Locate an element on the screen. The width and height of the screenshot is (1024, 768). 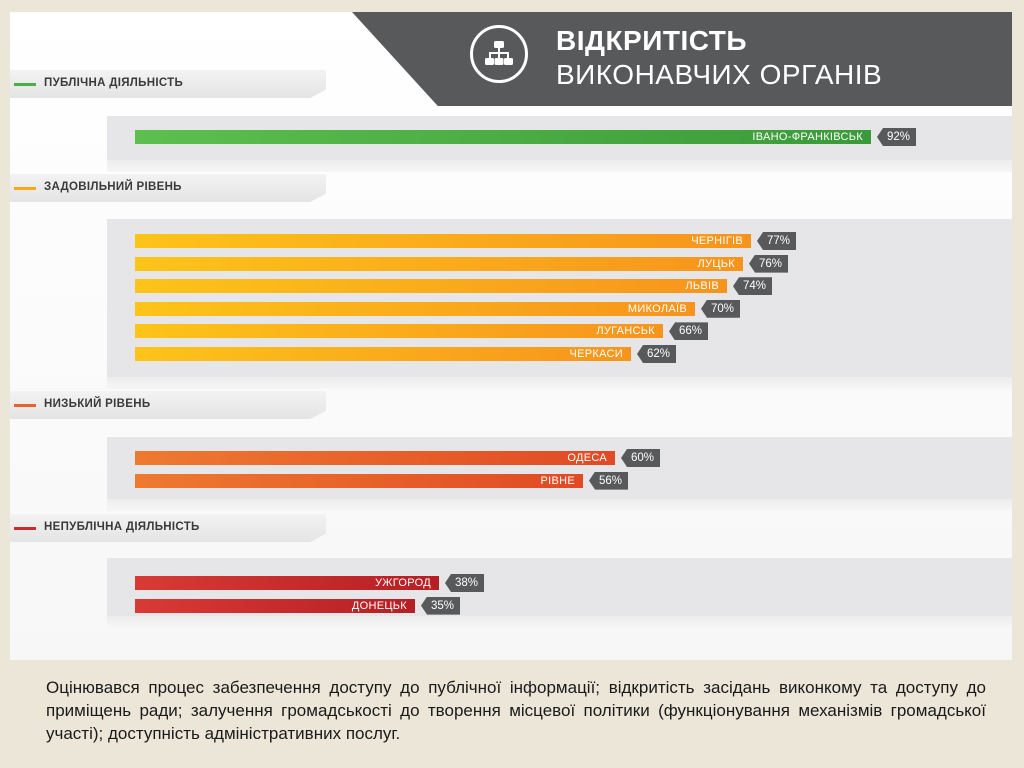
value-label: 74% is located at coordinates (753, 286).